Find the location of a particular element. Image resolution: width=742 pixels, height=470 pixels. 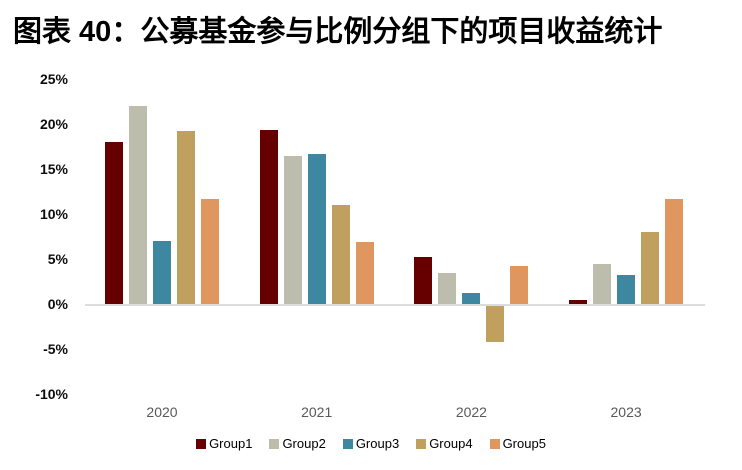

y-axis-tick-label: 20% is located at coordinates (53, 124).